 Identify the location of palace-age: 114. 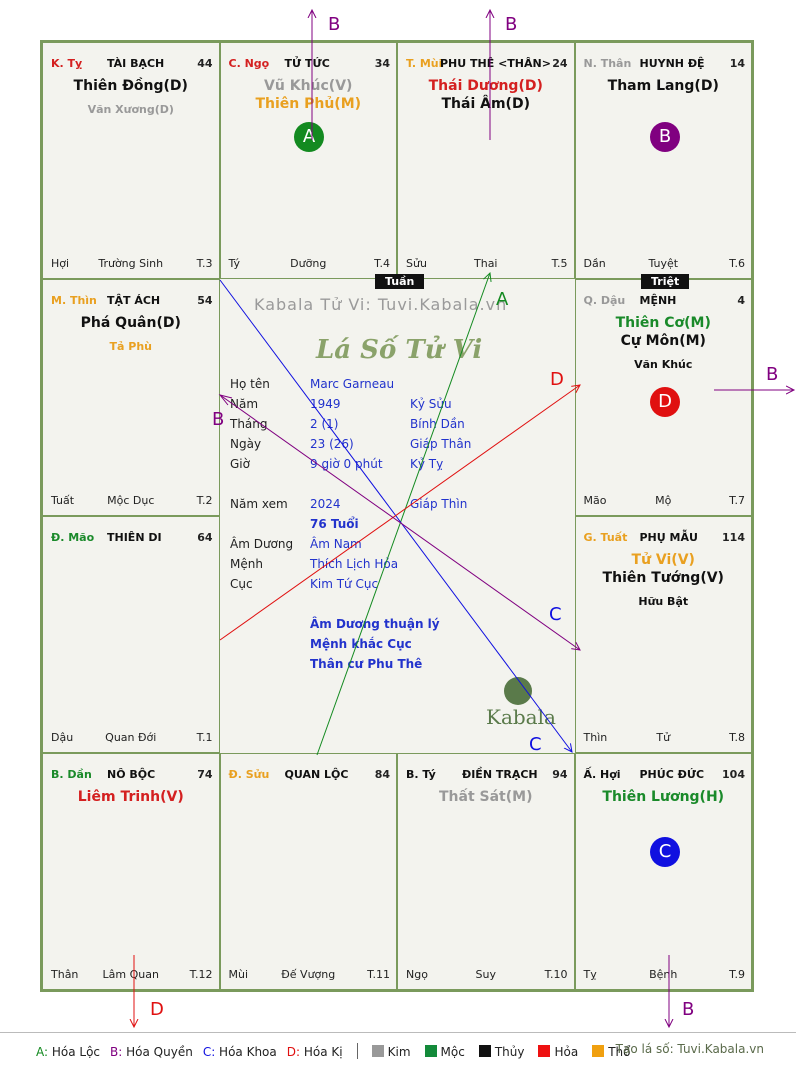
(733, 537).